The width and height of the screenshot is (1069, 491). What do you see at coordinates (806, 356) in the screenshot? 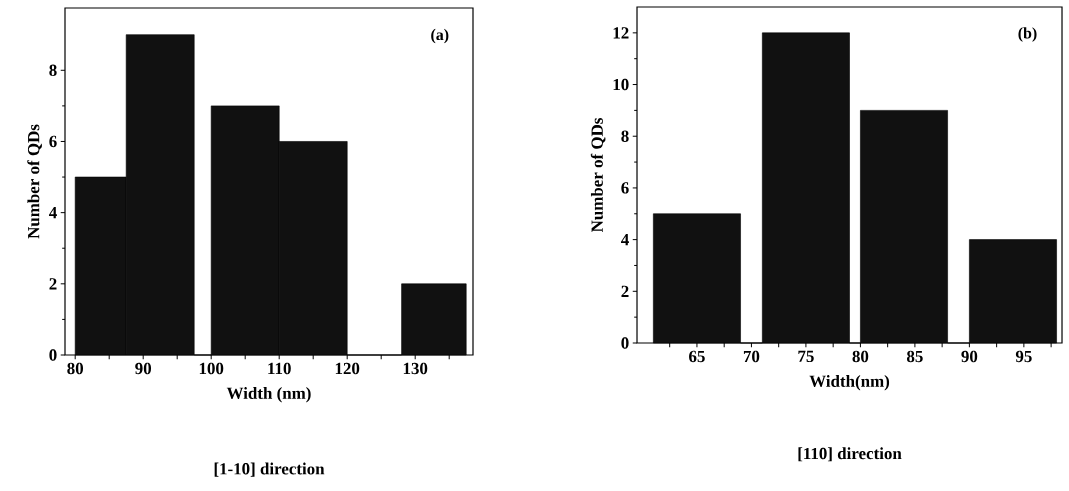
I see `x-tick-label: 75` at bounding box center [806, 356].